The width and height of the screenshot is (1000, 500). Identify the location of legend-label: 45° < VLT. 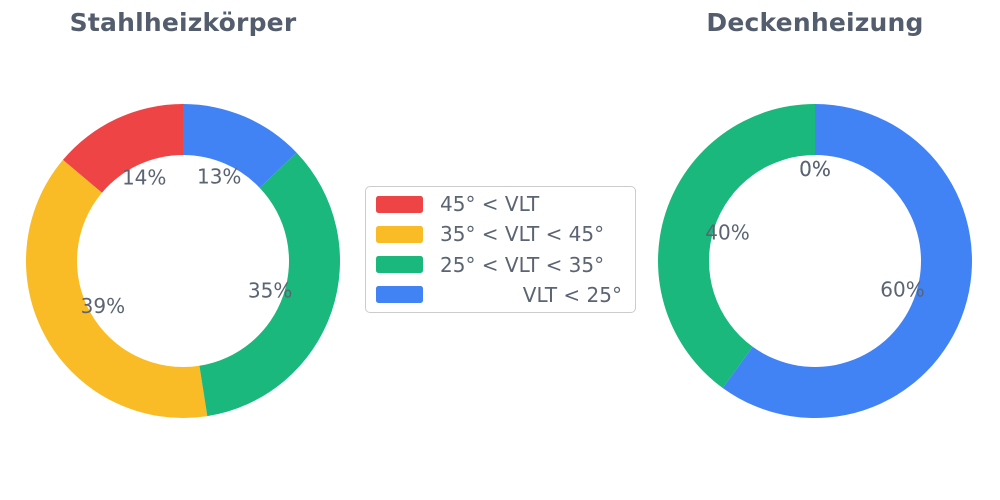
(490, 204).